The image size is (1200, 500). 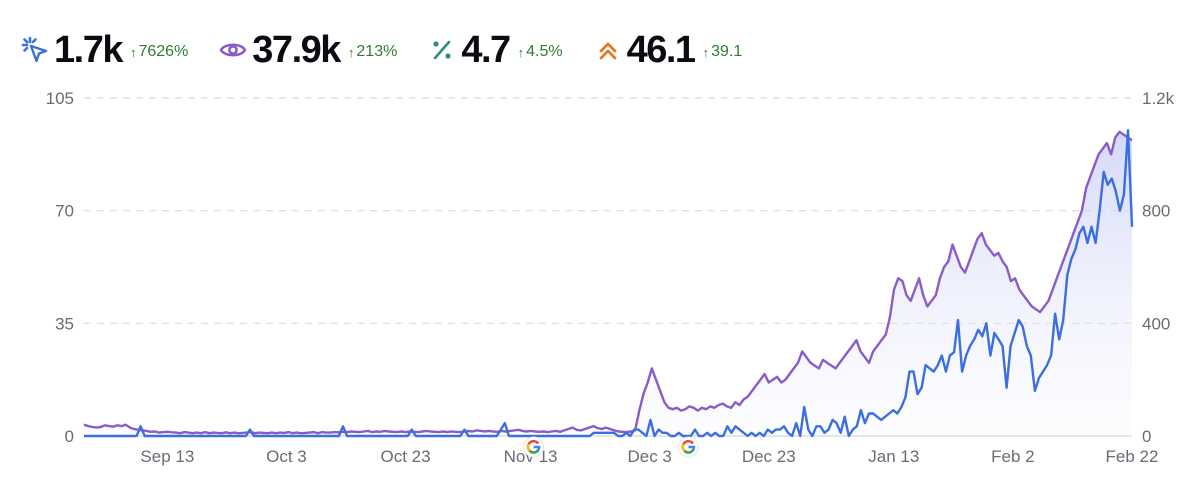 I want to click on percent-icon, so click(x=442, y=50).